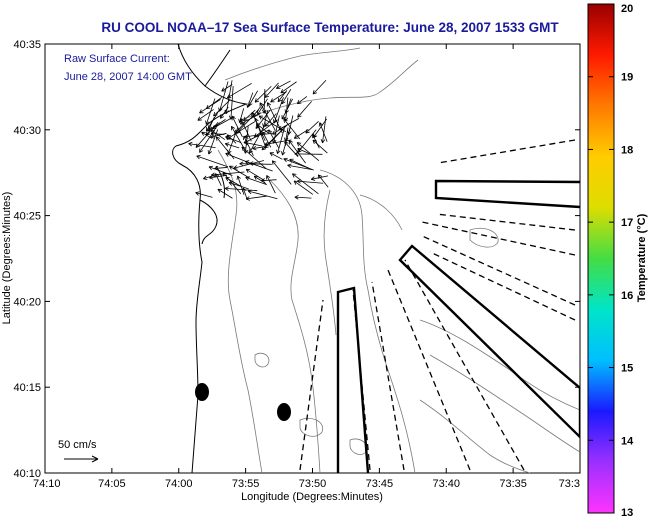 The width and height of the screenshot is (651, 518). What do you see at coordinates (295, 326) in the screenshot?
I see `contour-mid` at bounding box center [295, 326].